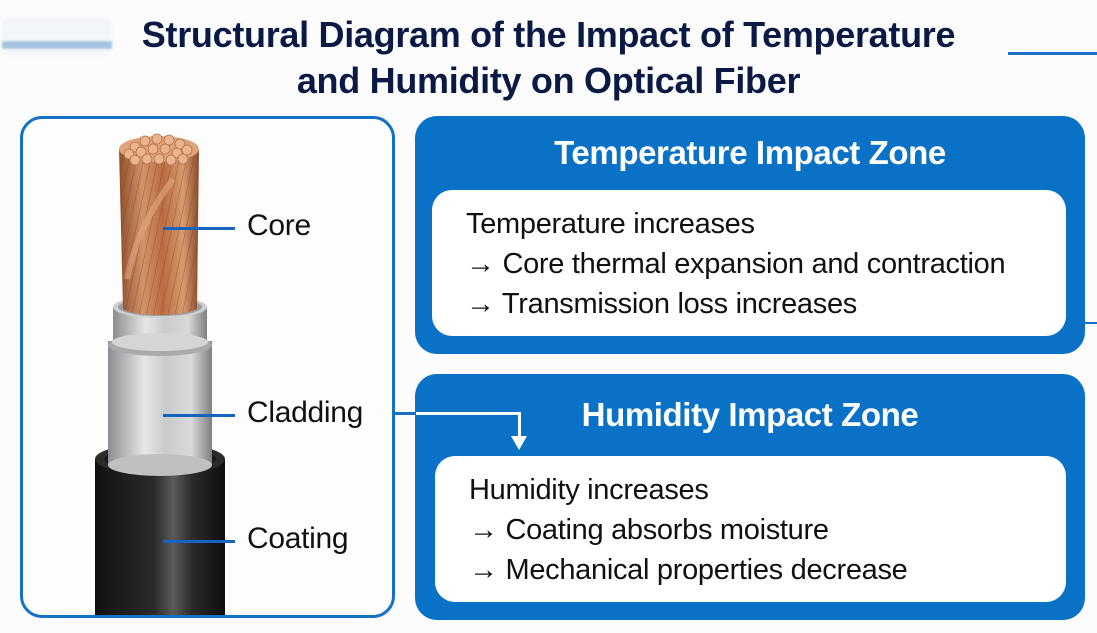  Describe the element at coordinates (610, 224) in the screenshot. I see `temperature-effect-line: Temperature increases` at that location.